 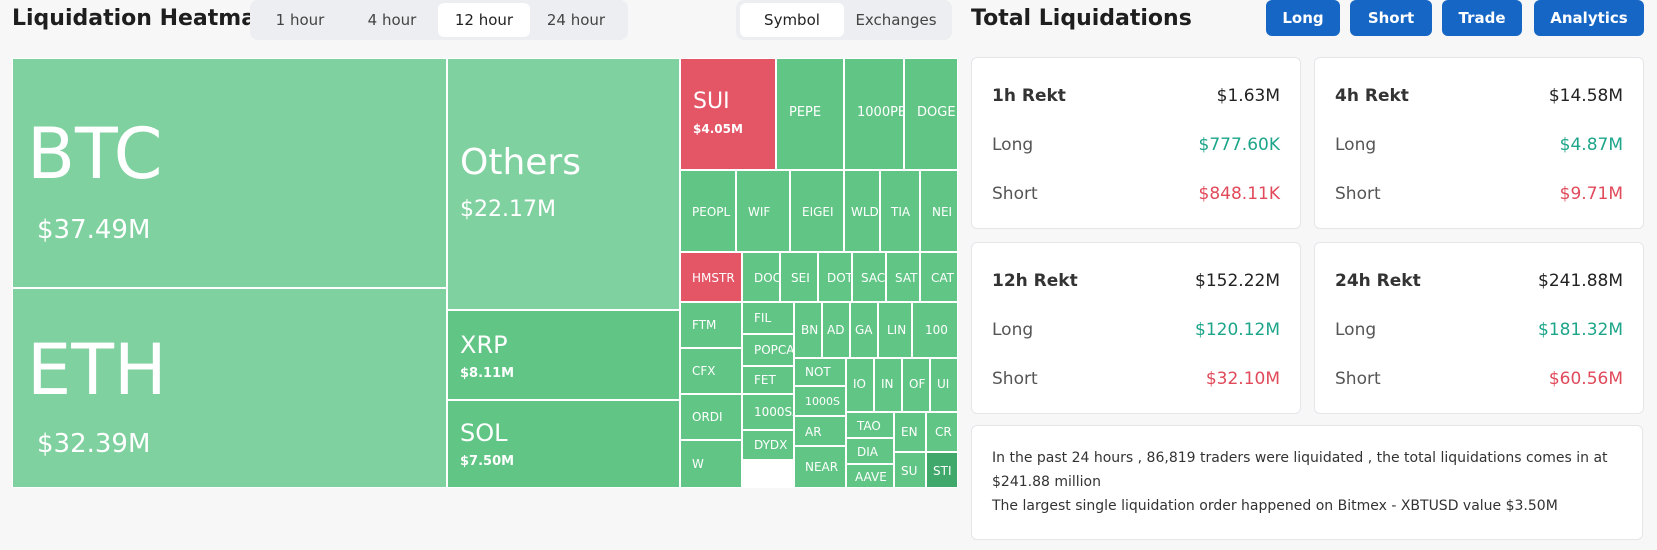 I want to click on tile-value: $7.50M, so click(x=487, y=461).